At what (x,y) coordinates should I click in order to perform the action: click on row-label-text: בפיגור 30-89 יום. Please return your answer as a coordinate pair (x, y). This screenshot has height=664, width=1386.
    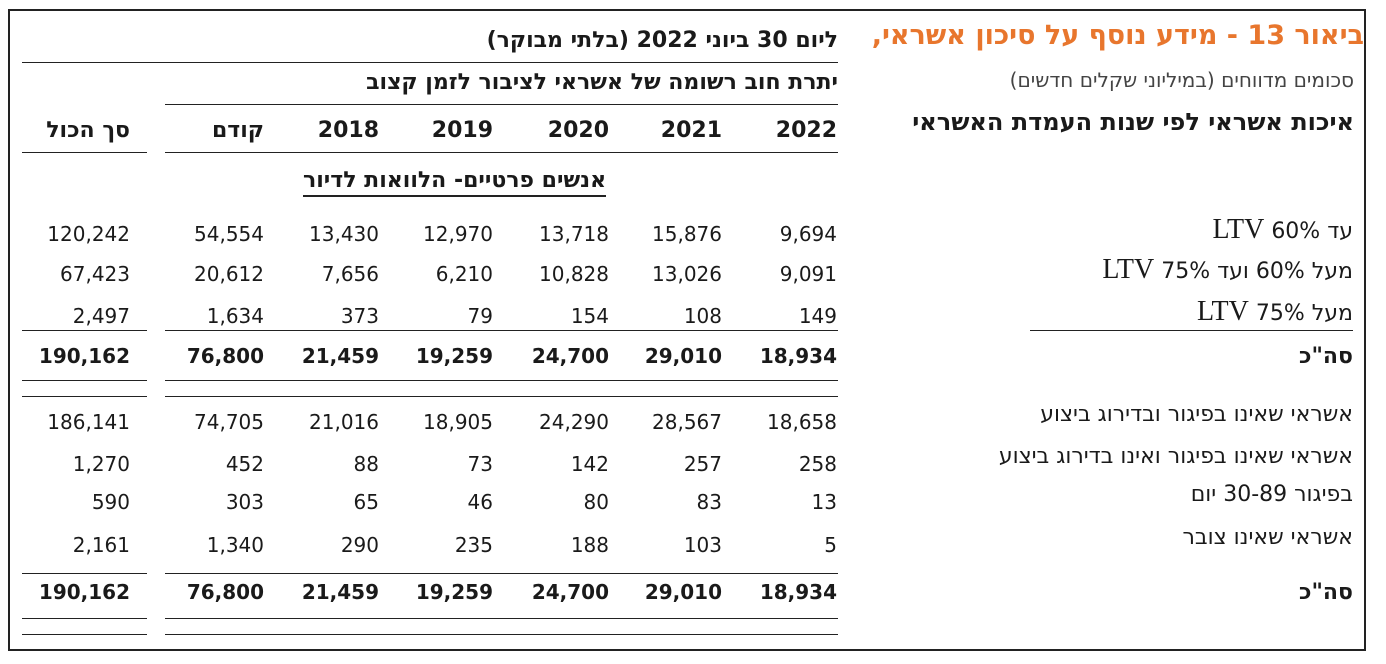
    Looking at the image, I should click on (1271, 494).